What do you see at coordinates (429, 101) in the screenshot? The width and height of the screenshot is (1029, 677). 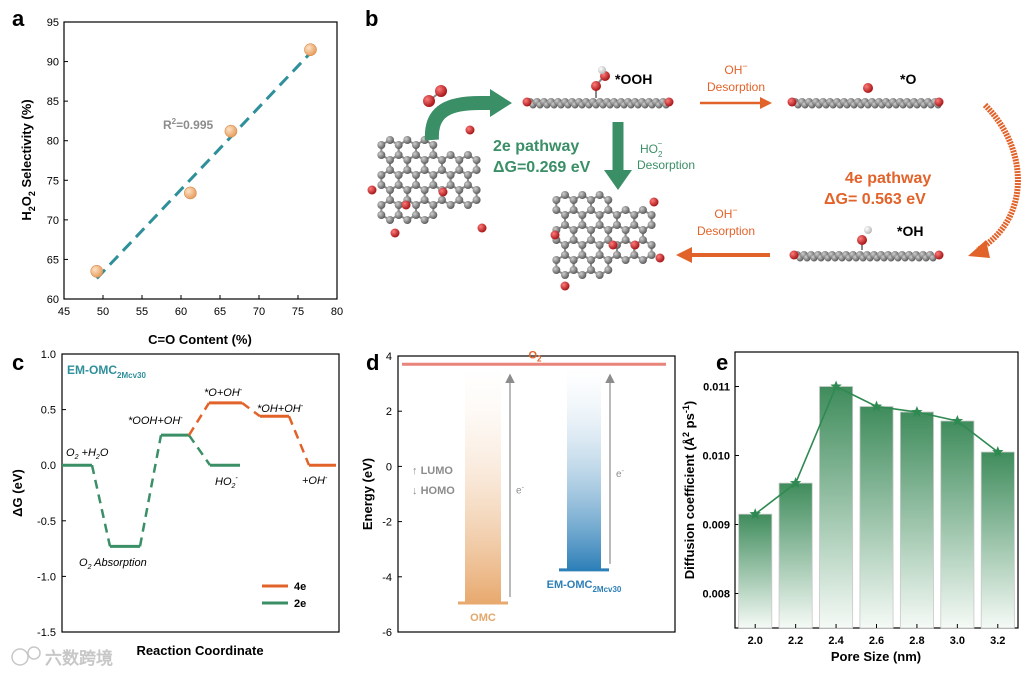 I see `o2-oxygen-atom` at bounding box center [429, 101].